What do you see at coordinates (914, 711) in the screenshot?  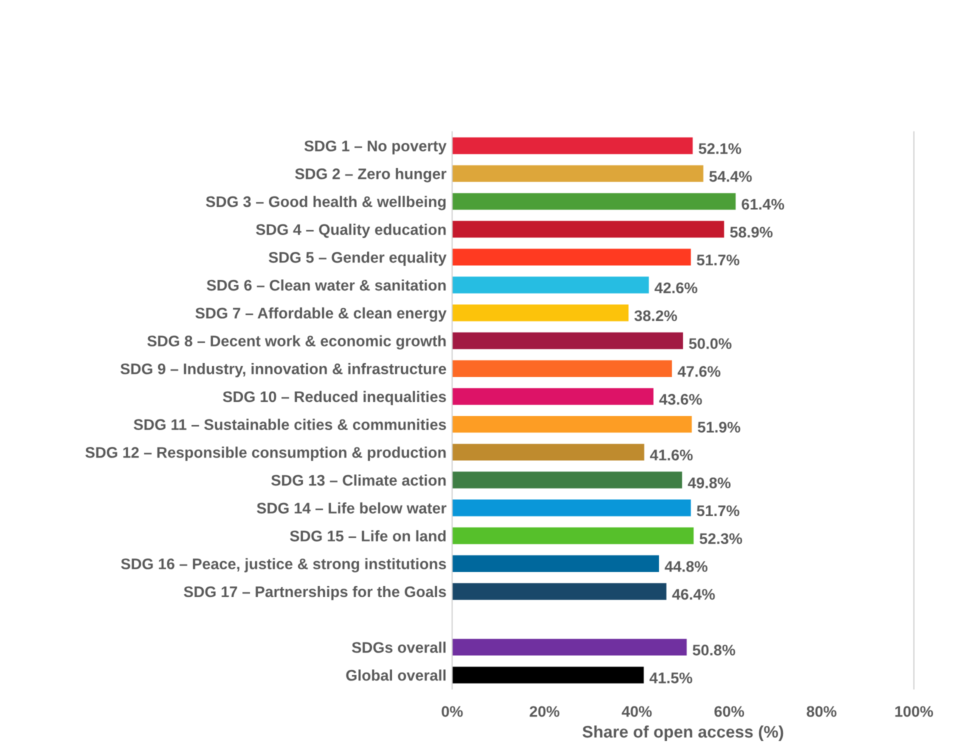 I see `x-tick-label: 100%` at bounding box center [914, 711].